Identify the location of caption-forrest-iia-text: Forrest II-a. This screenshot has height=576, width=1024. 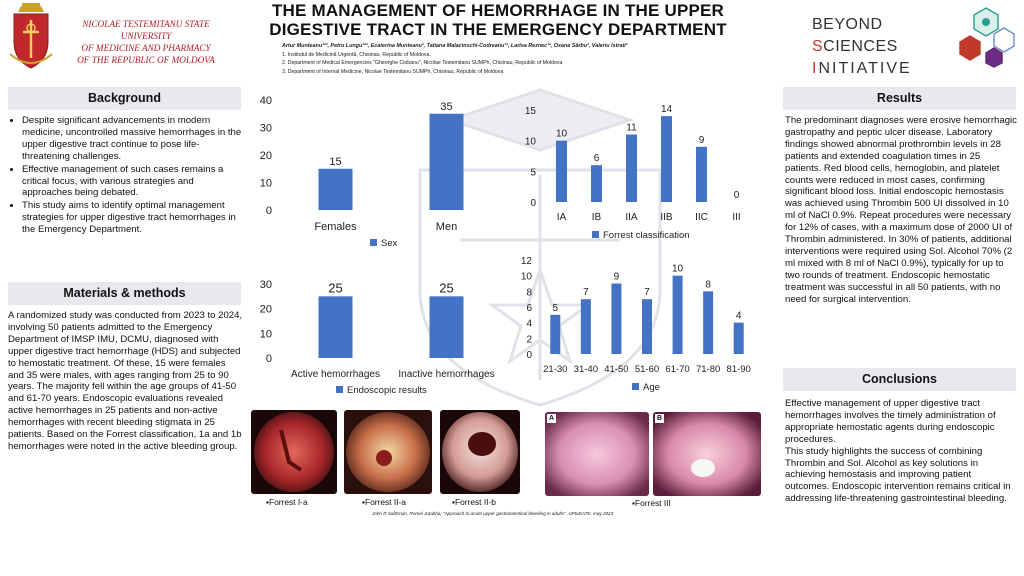
(385, 502).